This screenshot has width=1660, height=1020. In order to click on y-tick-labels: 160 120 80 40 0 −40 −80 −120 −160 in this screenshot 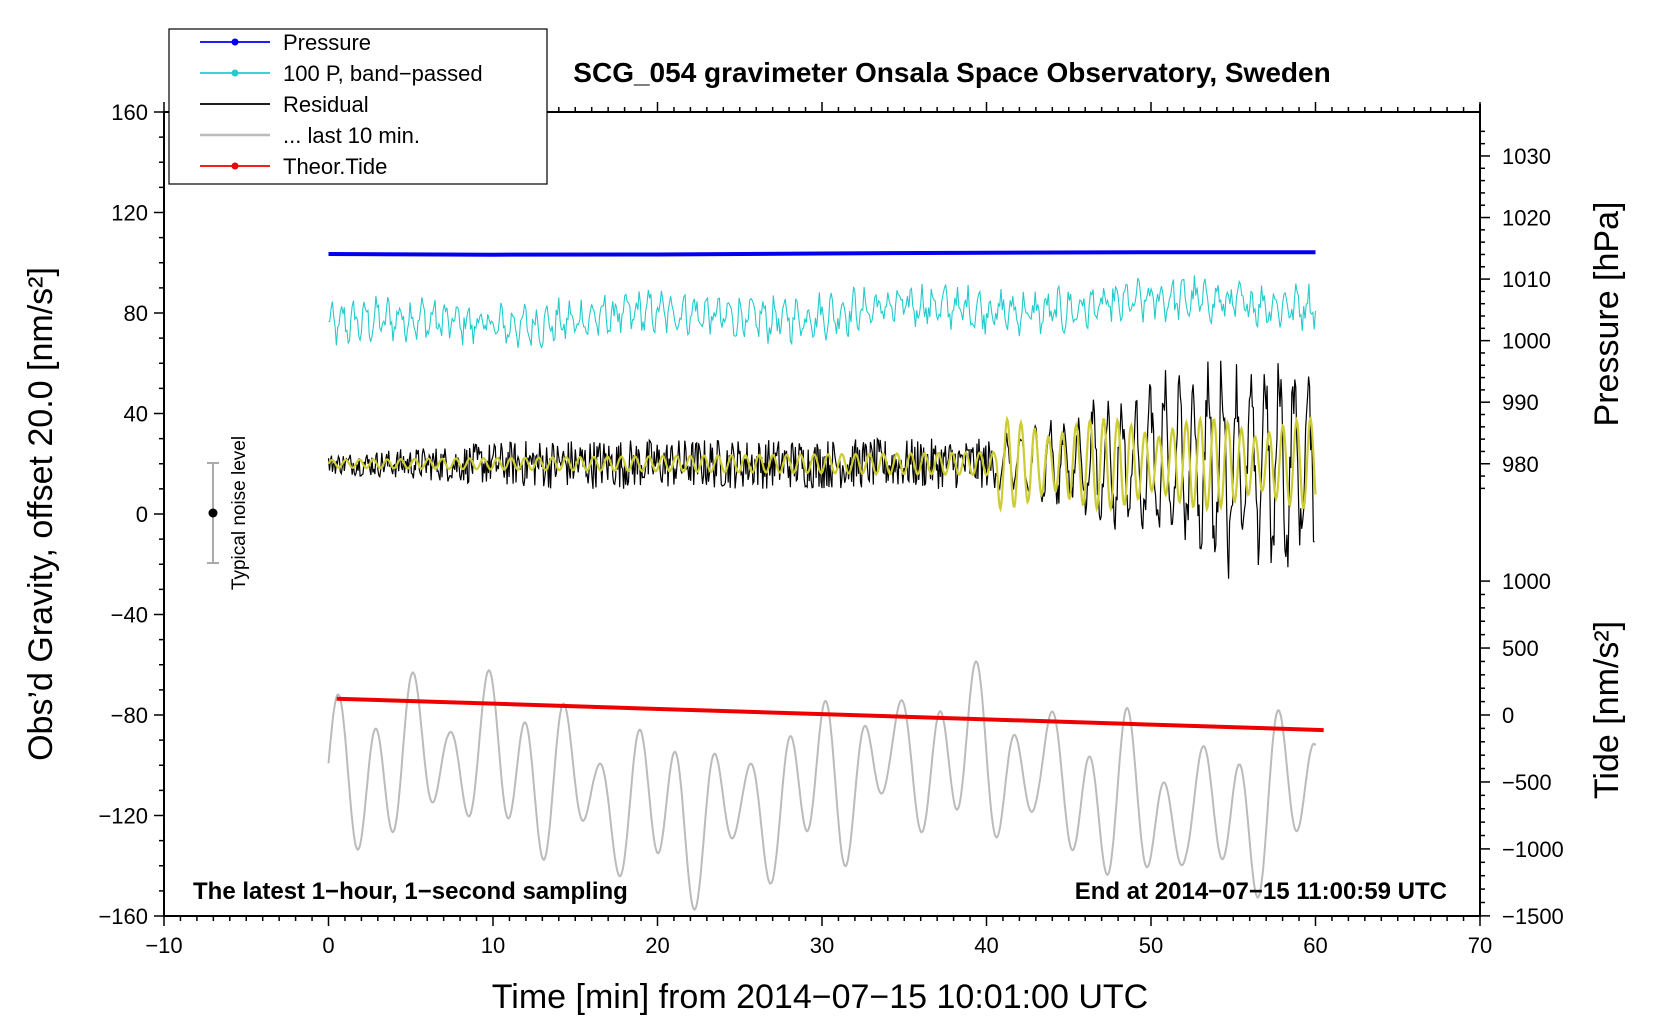, I will do `click(123, 514)`.